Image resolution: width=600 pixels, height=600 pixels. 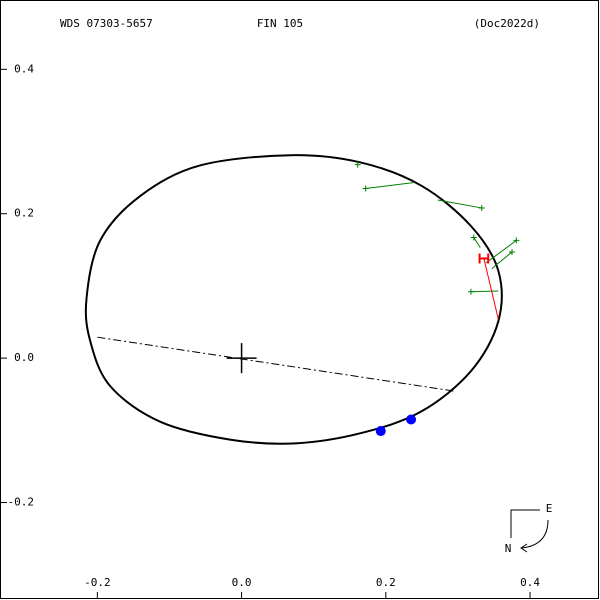 What do you see at coordinates (524, 548) in the screenshot?
I see `compass-arrowhead` at bounding box center [524, 548].